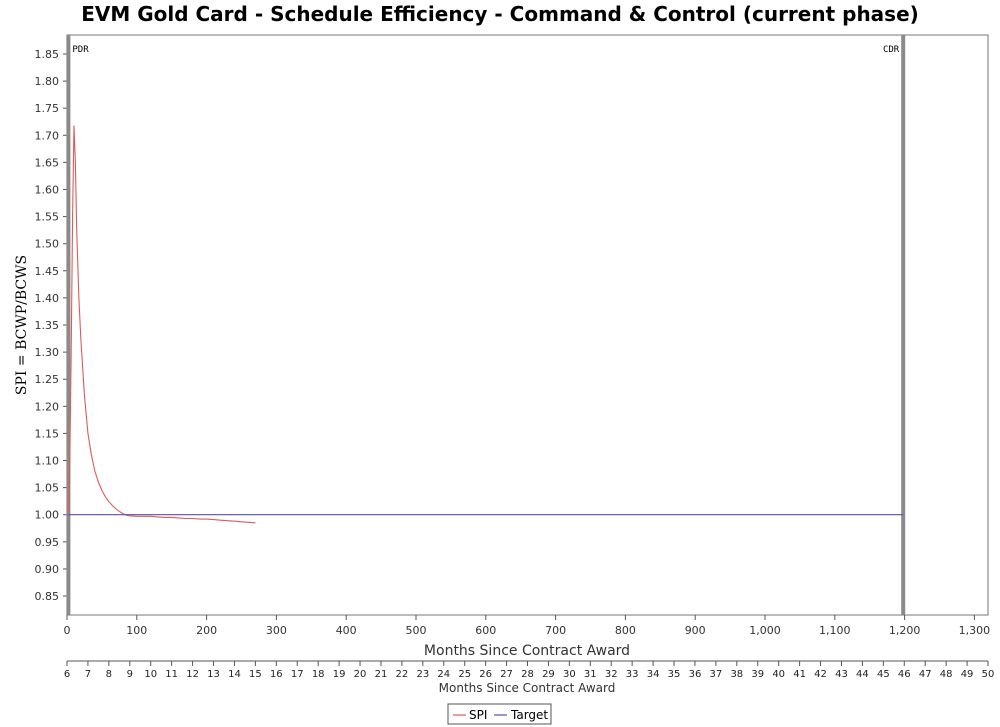  Describe the element at coordinates (799, 674) in the screenshot. I see `month-tick-label: 41` at that location.